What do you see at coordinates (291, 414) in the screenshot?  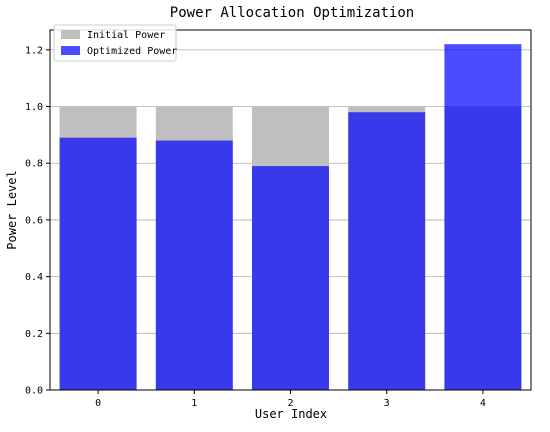 I see `x-axis-title: User Index` at bounding box center [291, 414].